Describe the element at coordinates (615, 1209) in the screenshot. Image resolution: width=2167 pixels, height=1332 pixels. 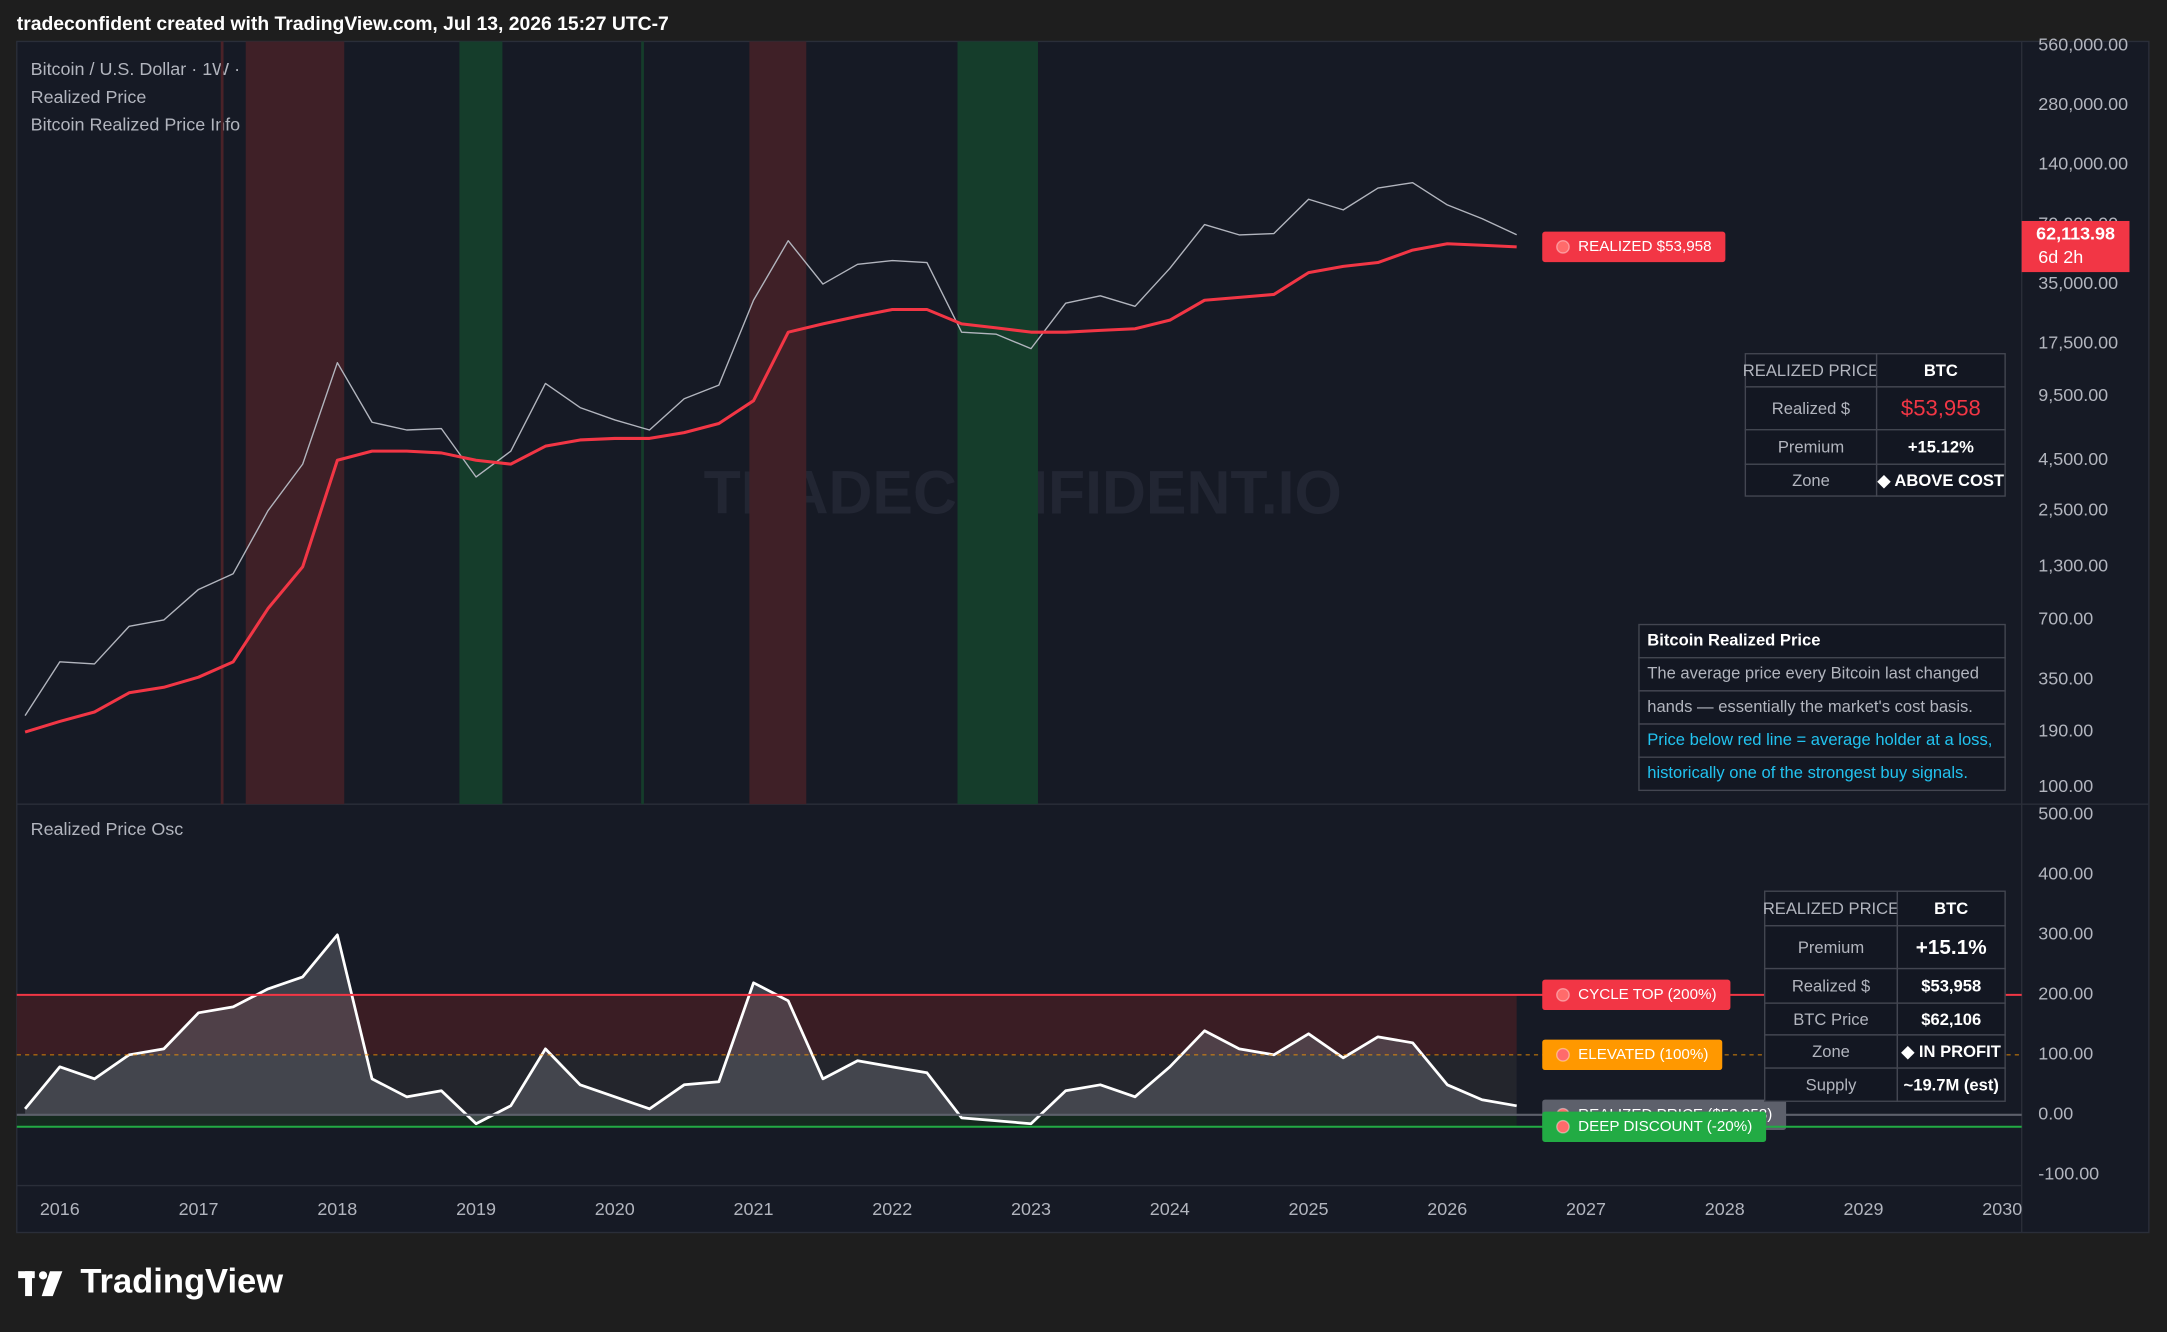
I see `x-tick-label: 2020` at that location.